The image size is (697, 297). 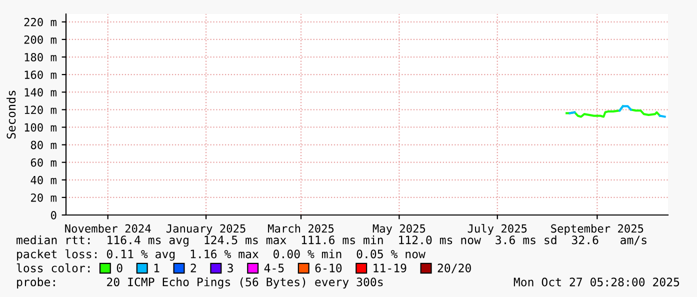 What do you see at coordinates (108, 228) in the screenshot?
I see `x-tick-label: November 2024` at bounding box center [108, 228].